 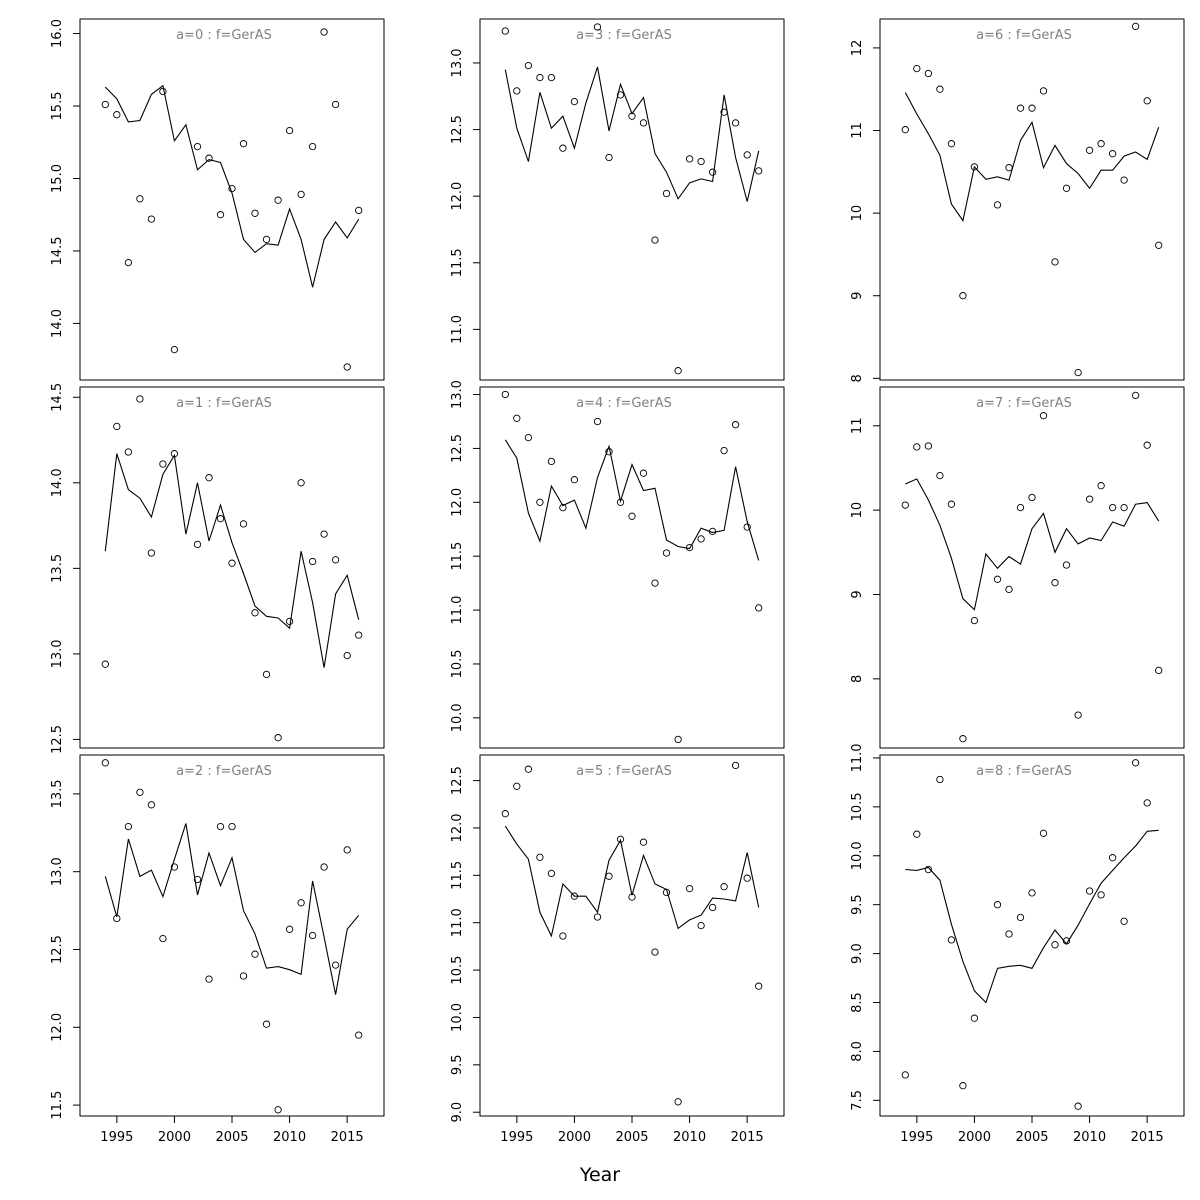 I want to click on panel-frame, so click(x=1032, y=199).